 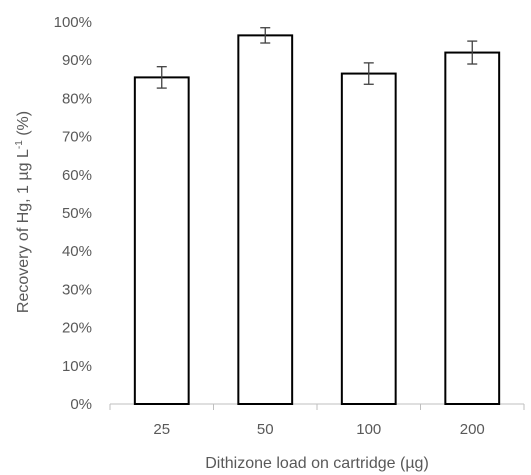 I want to click on y-tick-label: 80%, so click(x=77, y=98).